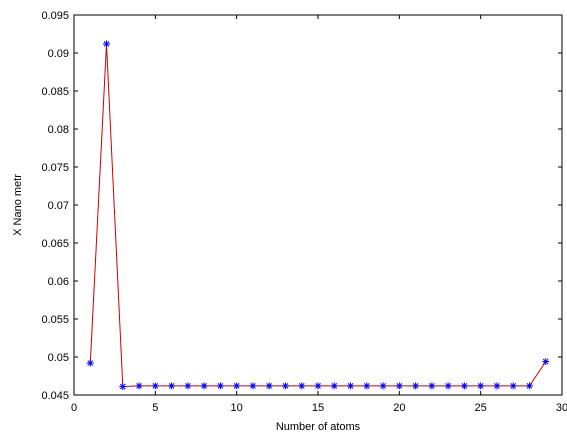 The image size is (567, 433). Describe the element at coordinates (58, 206) in the screenshot. I see `y-tick-label: 0.07` at that location.